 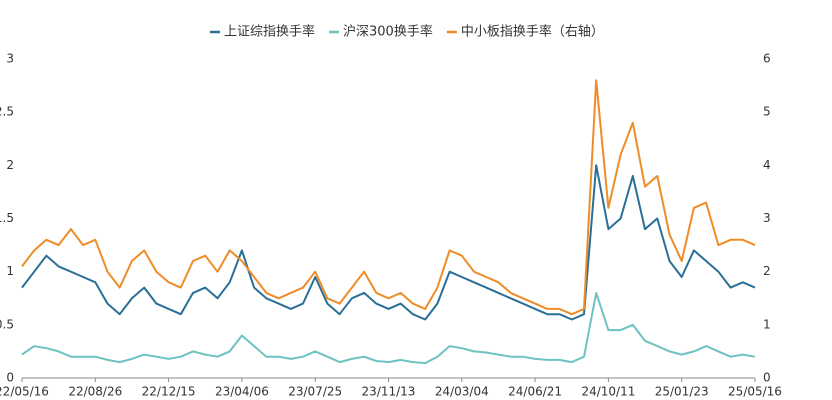 I want to click on x-tick-label: 25/01/23, so click(x=682, y=392).